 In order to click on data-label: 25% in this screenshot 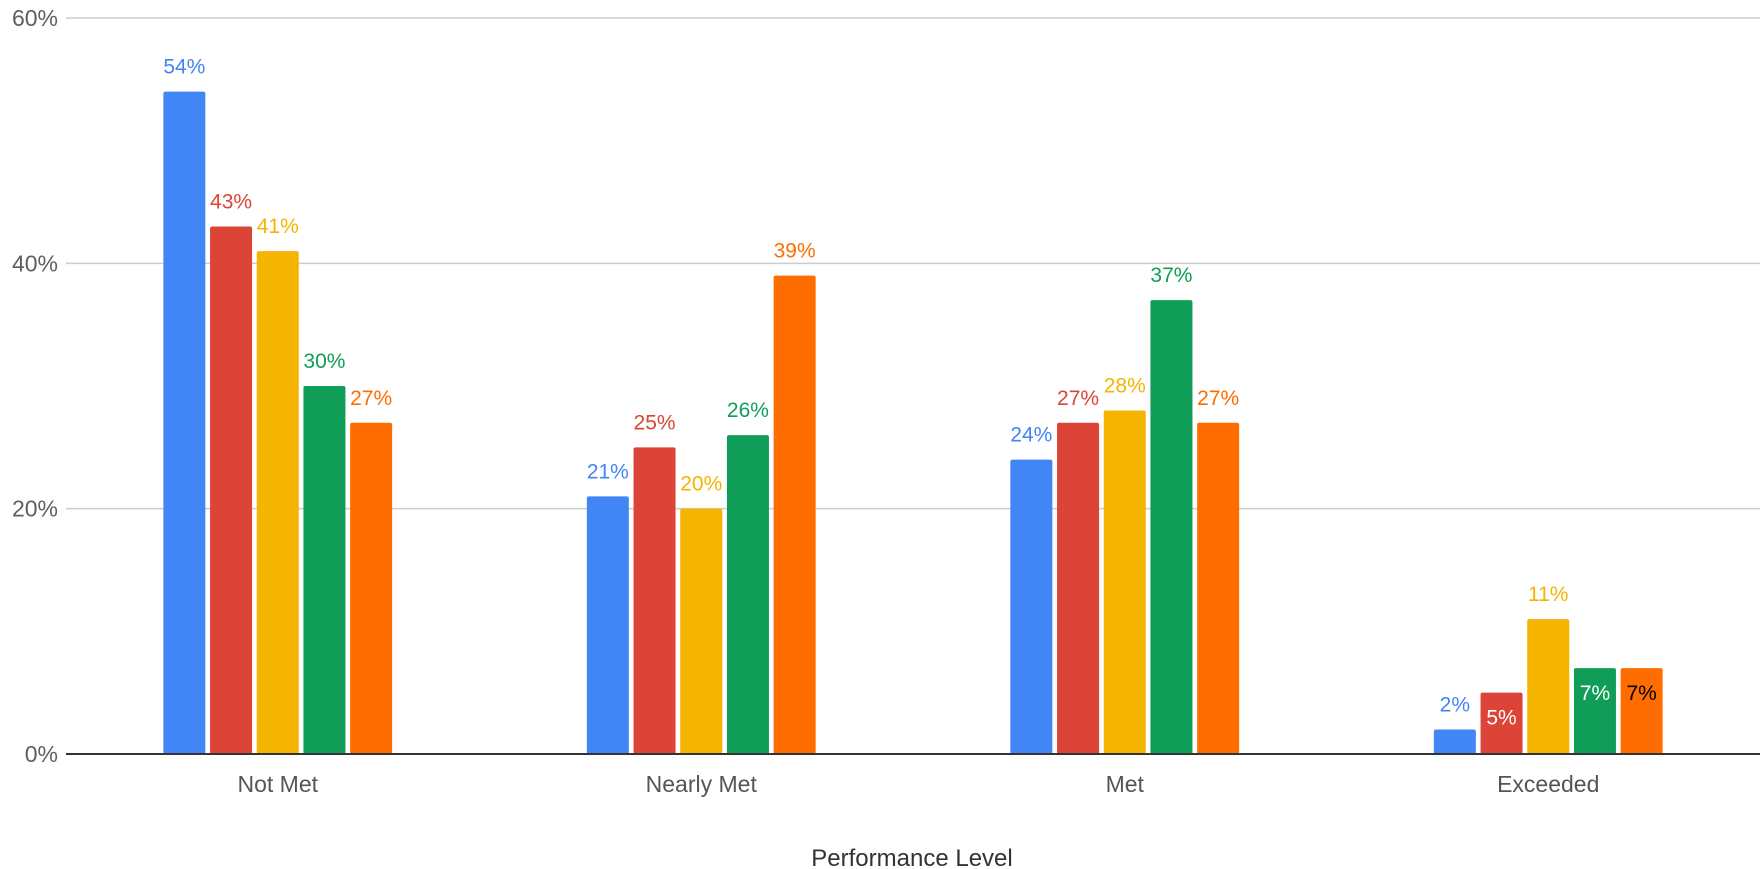, I will do `click(655, 422)`.